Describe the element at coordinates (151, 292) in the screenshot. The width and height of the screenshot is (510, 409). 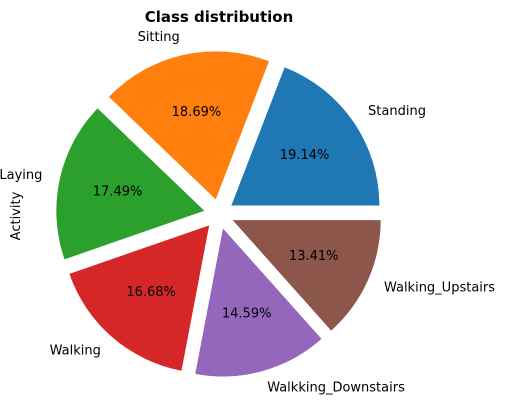
I see `slice-percent-walking: 16.68%` at that location.